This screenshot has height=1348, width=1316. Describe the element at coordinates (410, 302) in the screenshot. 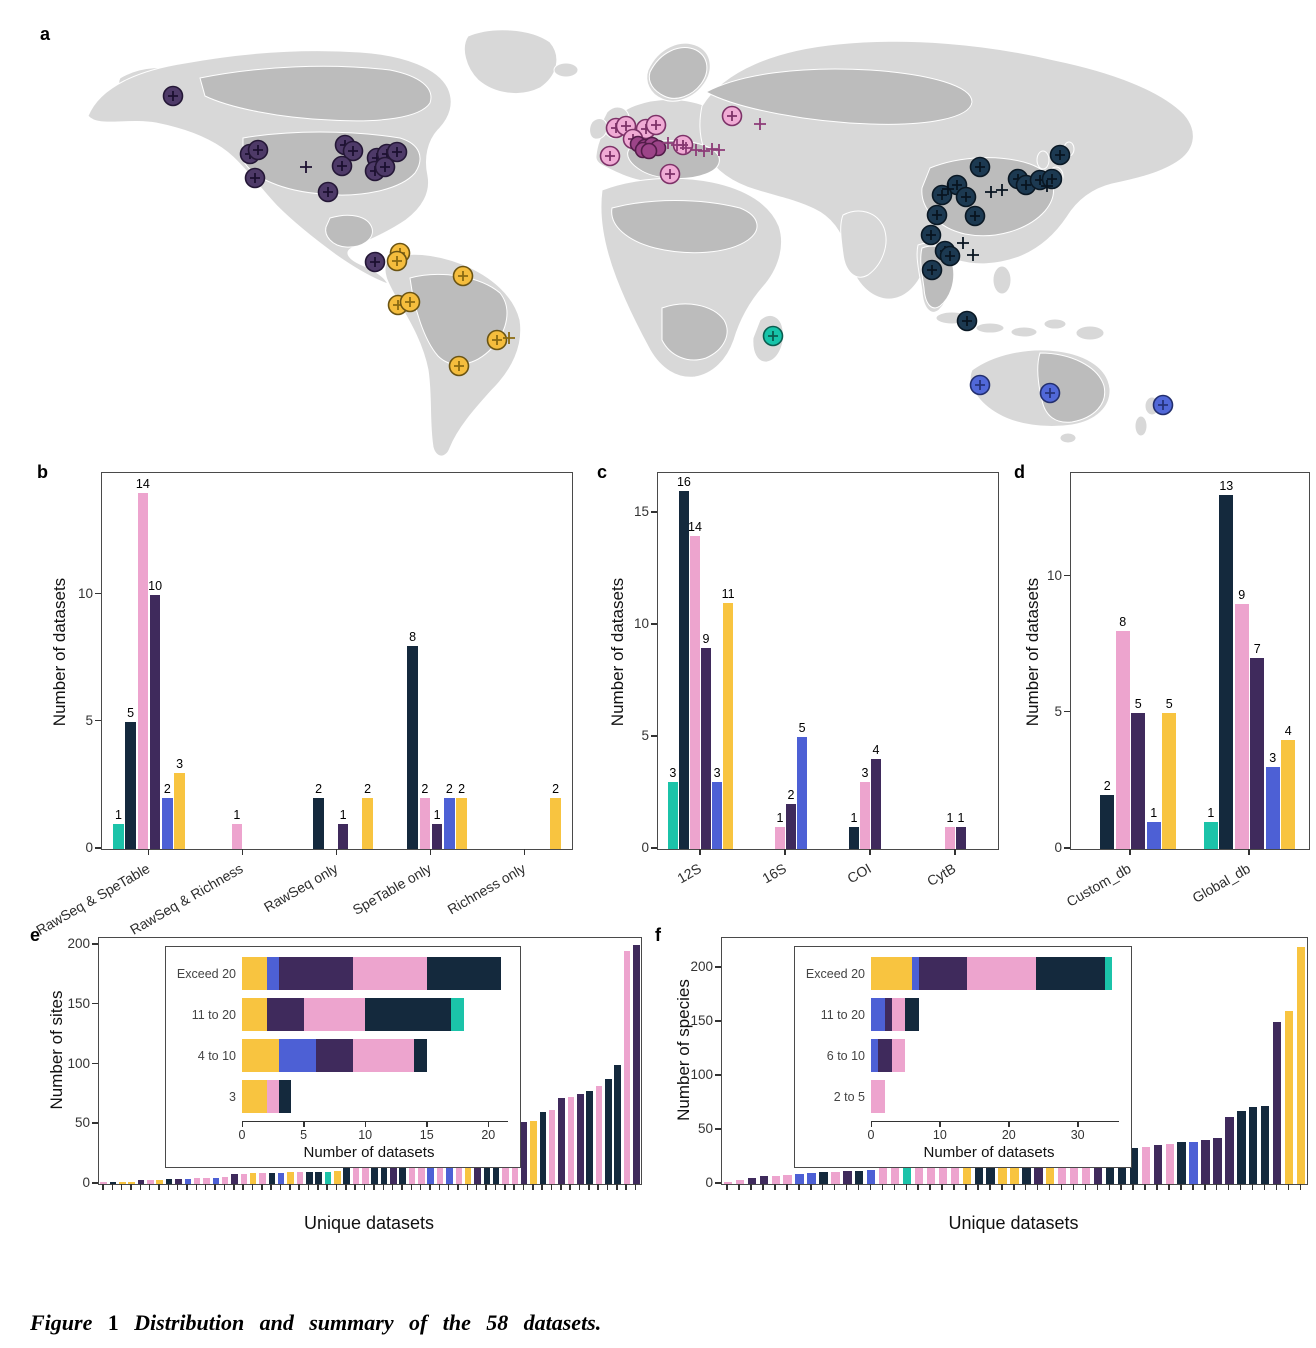

I see `map-marker-yellow` at that location.